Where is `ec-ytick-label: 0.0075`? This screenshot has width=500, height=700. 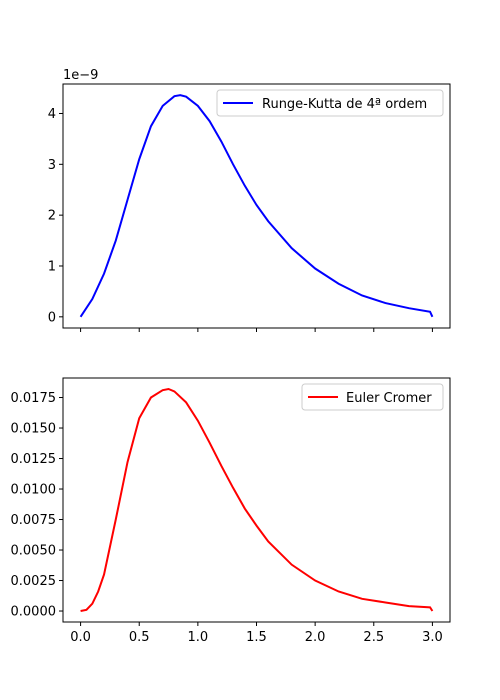 ec-ytick-label: 0.0075 is located at coordinates (34, 520).